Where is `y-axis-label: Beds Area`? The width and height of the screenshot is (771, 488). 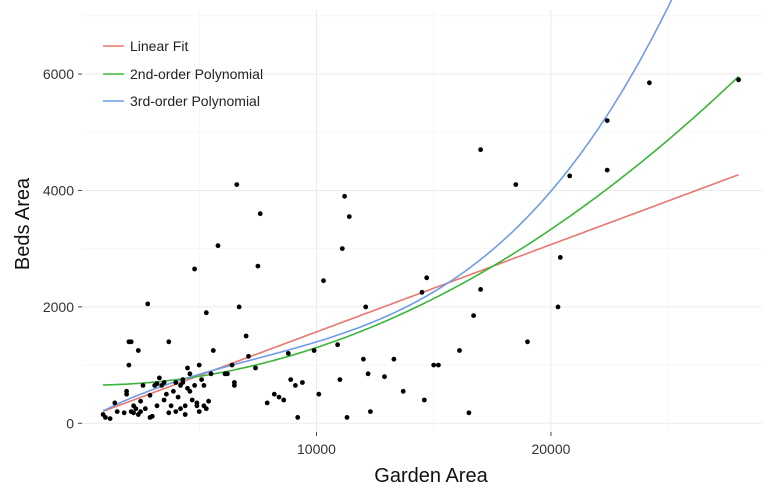
y-axis-label: Beds Area is located at coordinates (23, 223).